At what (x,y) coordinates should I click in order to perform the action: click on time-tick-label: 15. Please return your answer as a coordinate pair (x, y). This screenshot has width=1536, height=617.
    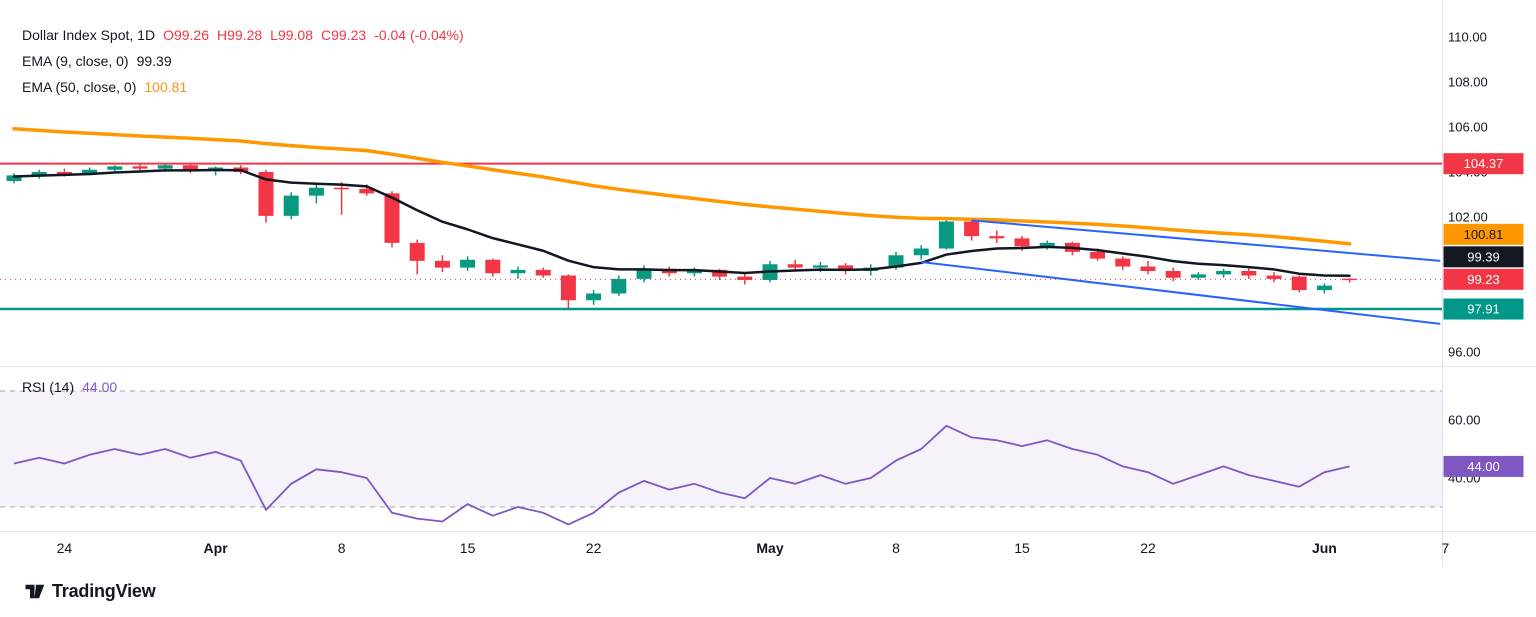
    Looking at the image, I should click on (1022, 548).